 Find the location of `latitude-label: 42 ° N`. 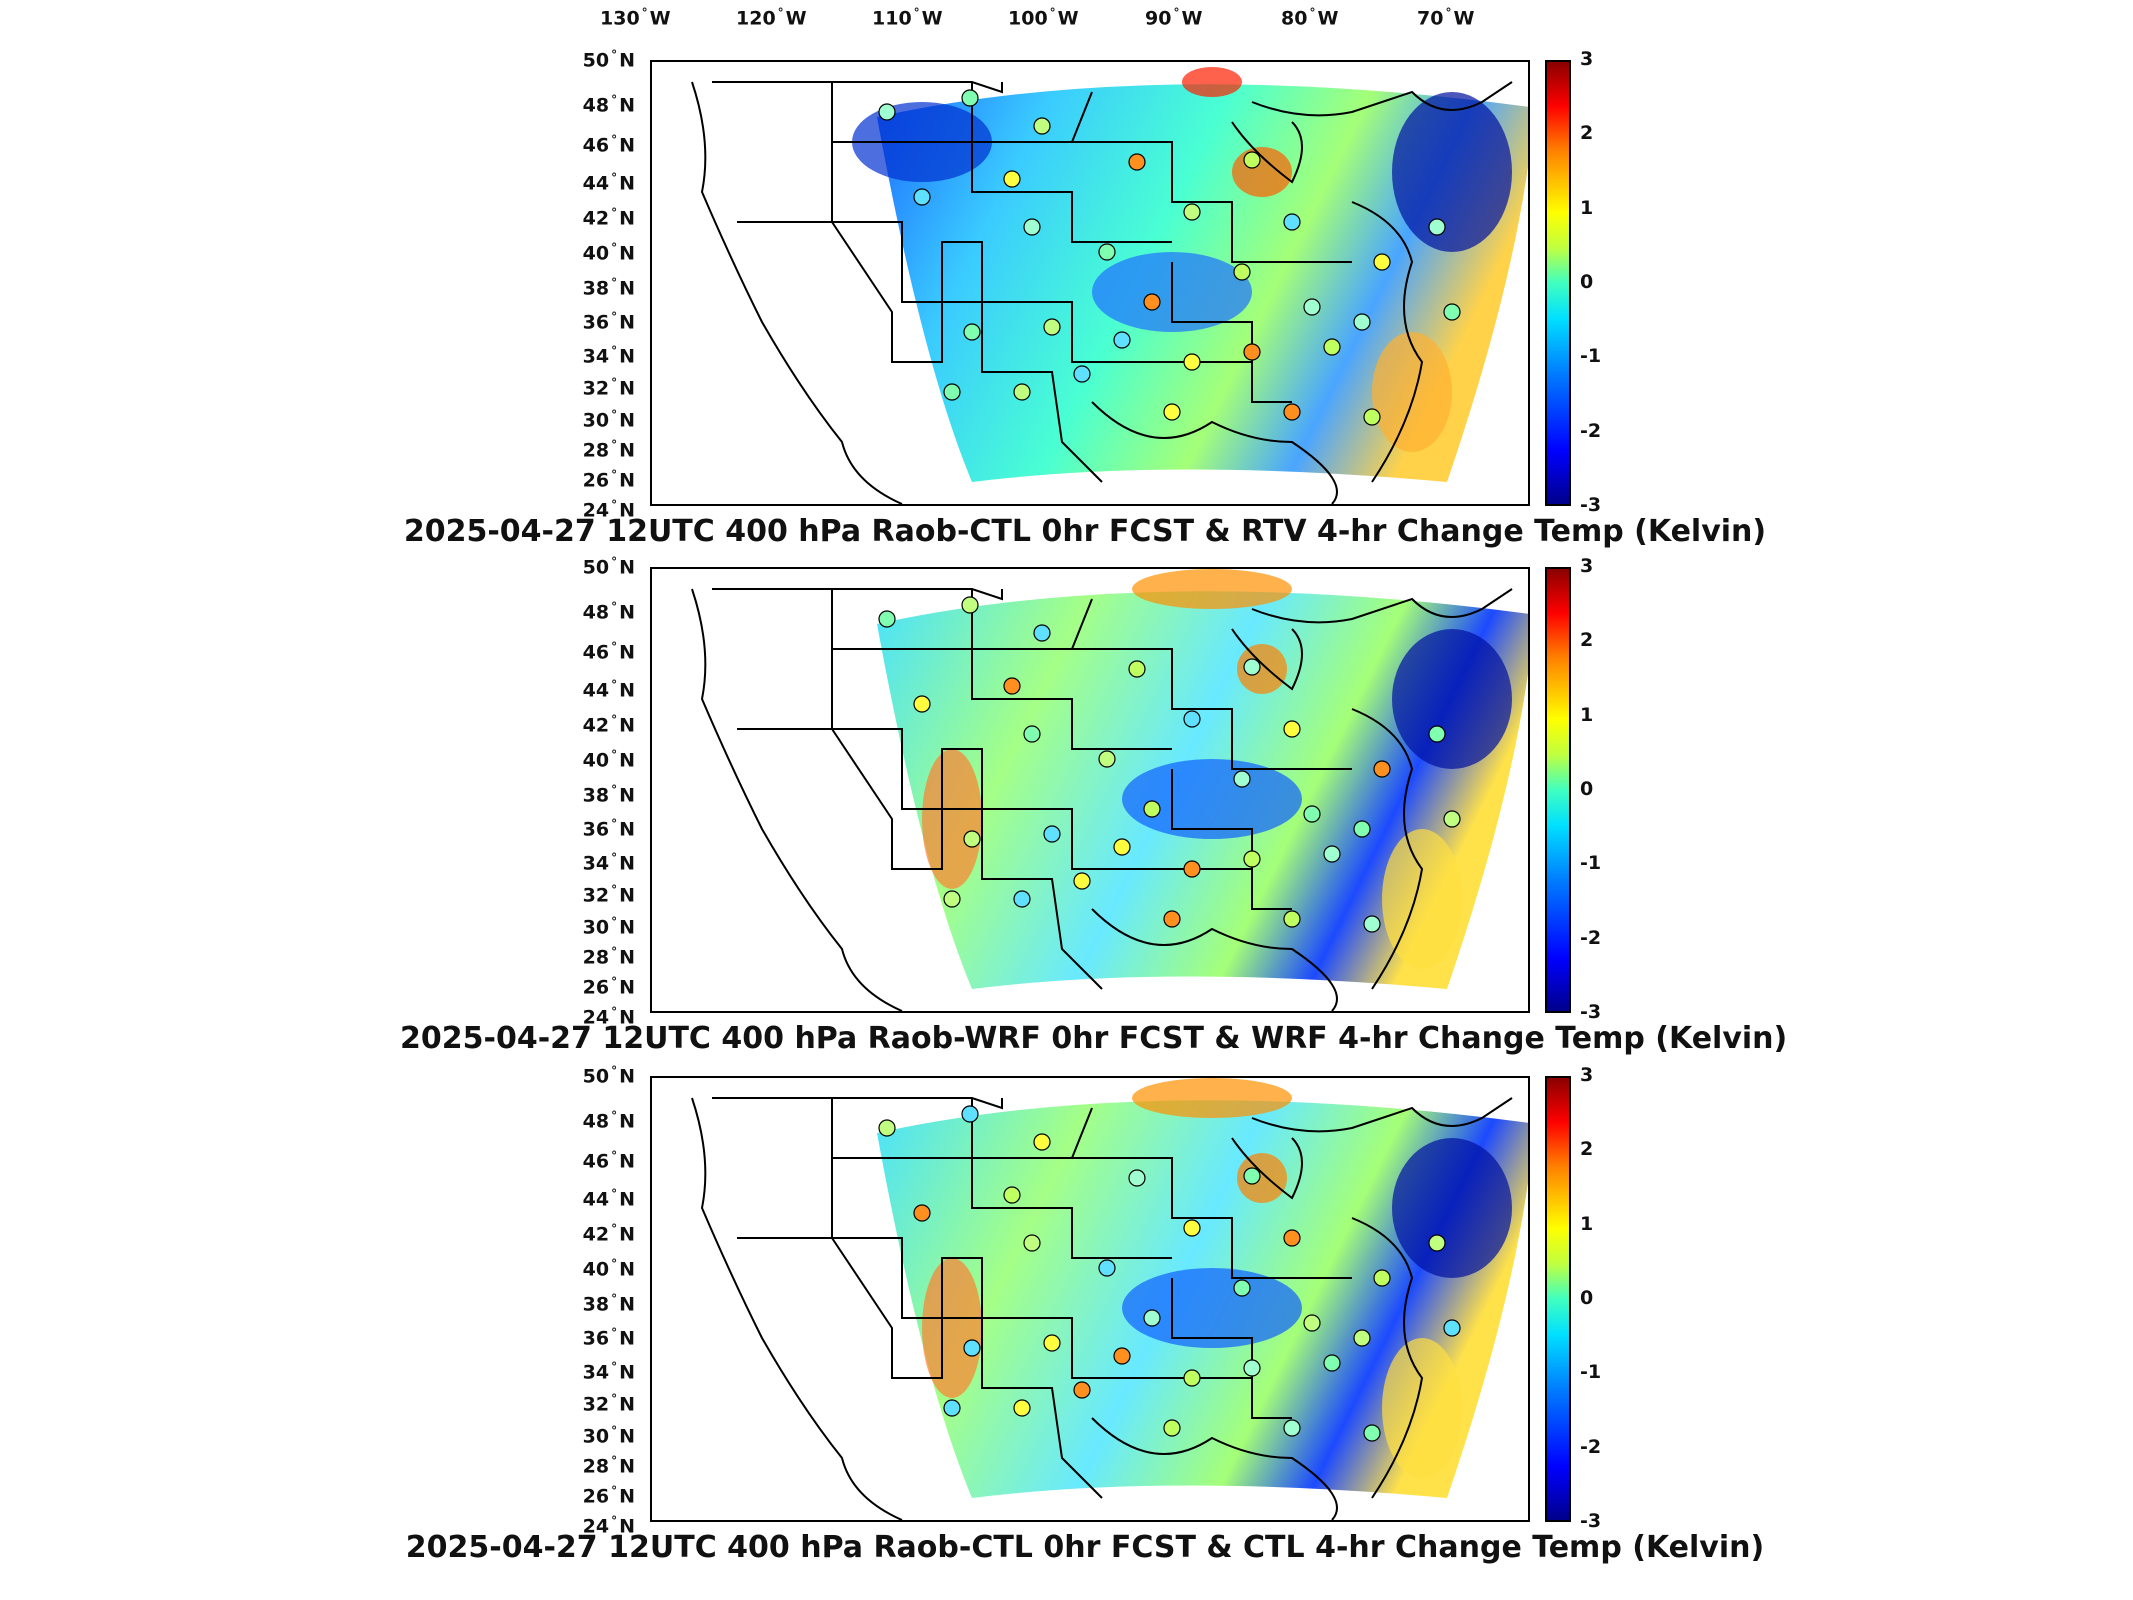

latitude-label: 42 ° N is located at coordinates (608, 218).